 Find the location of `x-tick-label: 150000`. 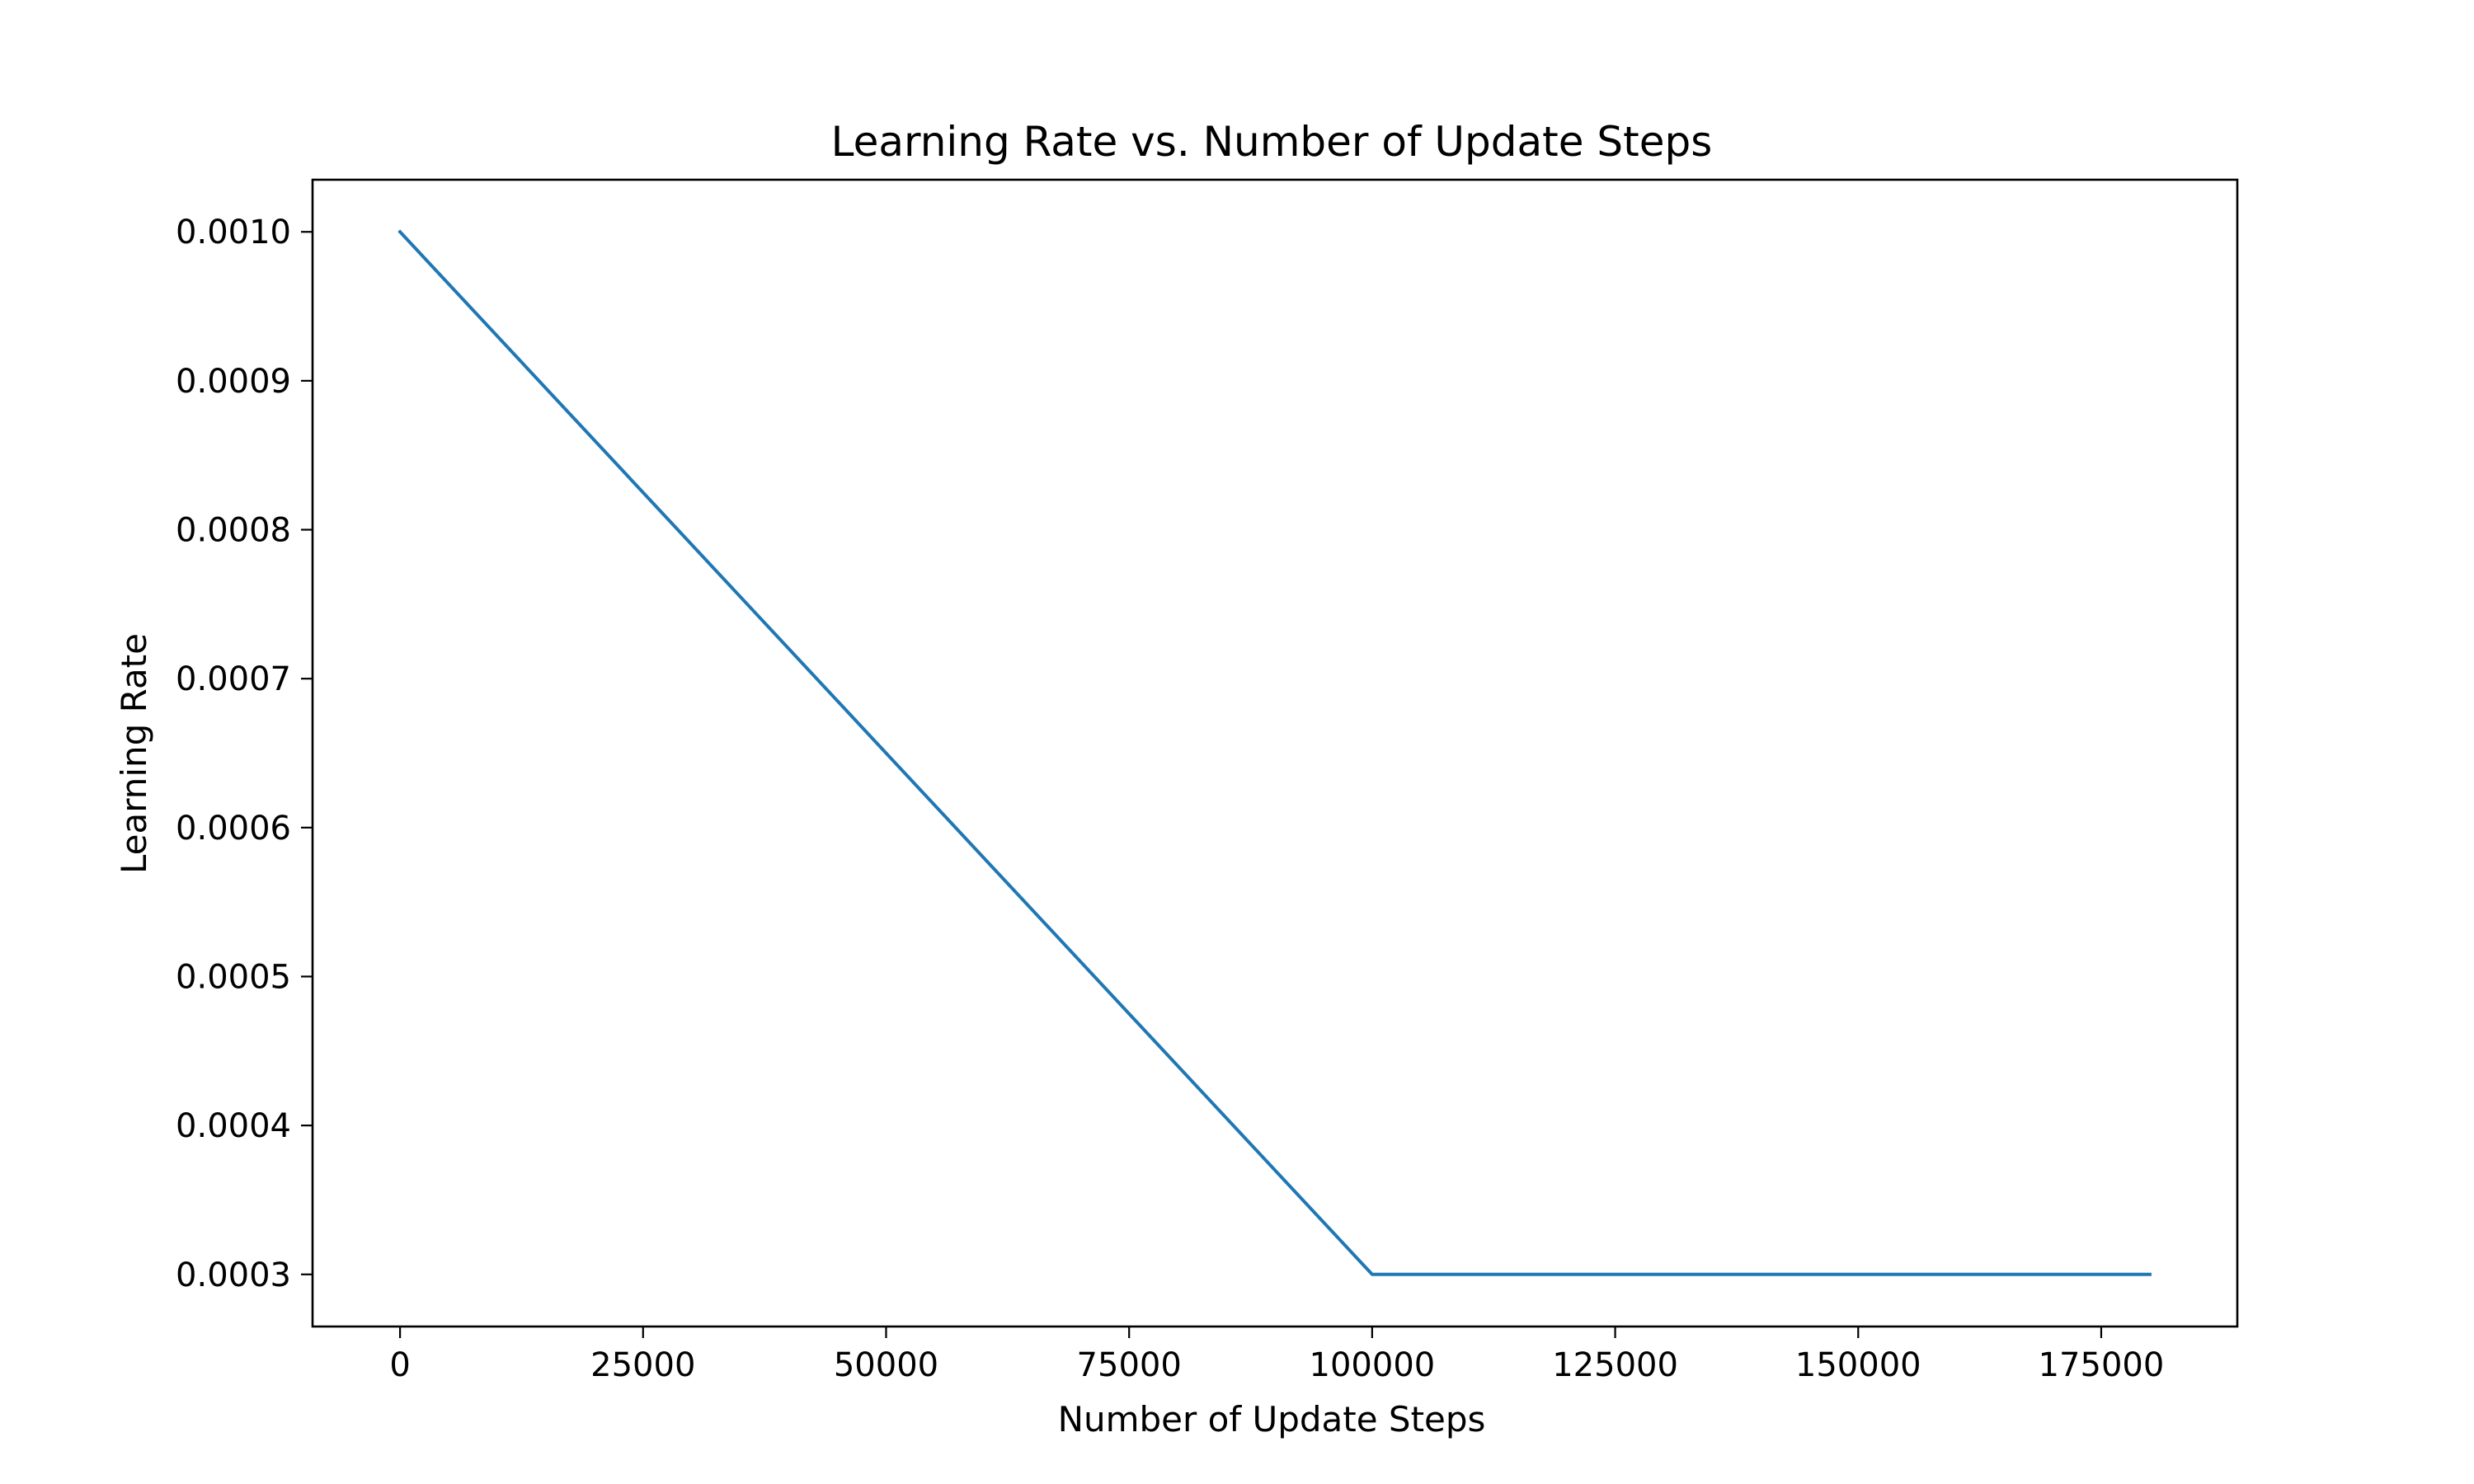

x-tick-label: 150000 is located at coordinates (1858, 1365).